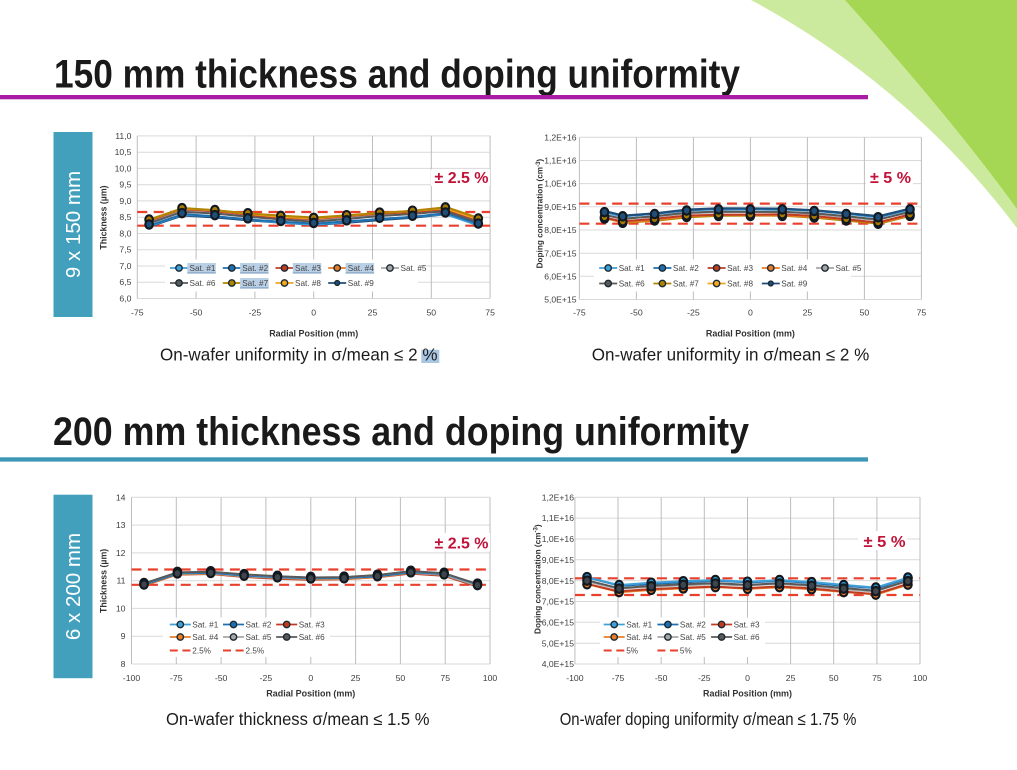 This screenshot has height=770, width=1017. Describe the element at coordinates (308, 283) in the screenshot. I see `svg-text: Sat. #8` at that location.